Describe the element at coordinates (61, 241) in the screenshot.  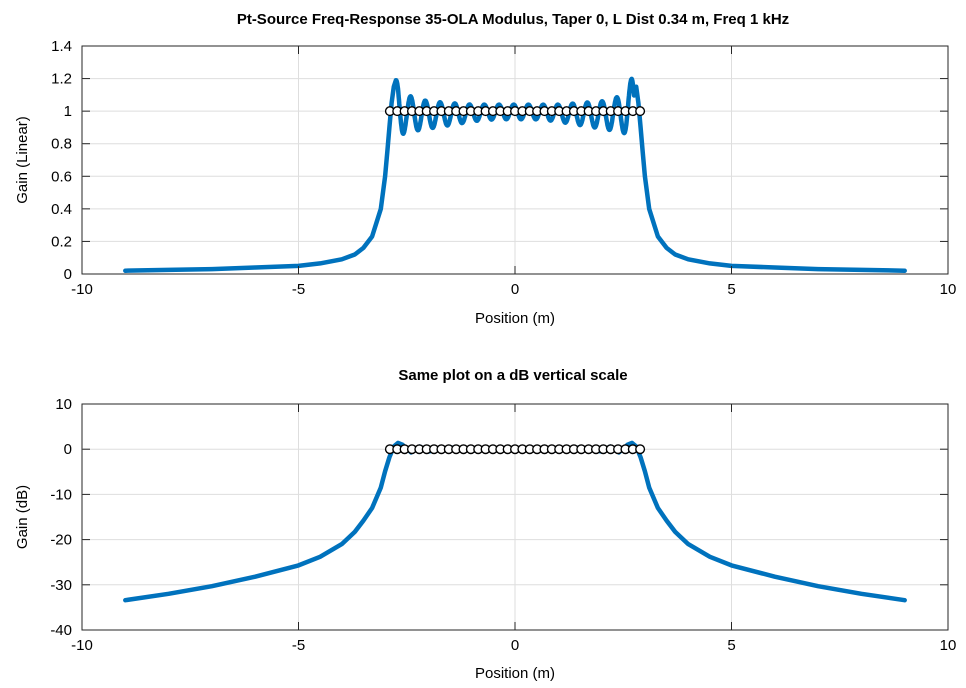
I see `y-tick-label: 0.2` at that location.